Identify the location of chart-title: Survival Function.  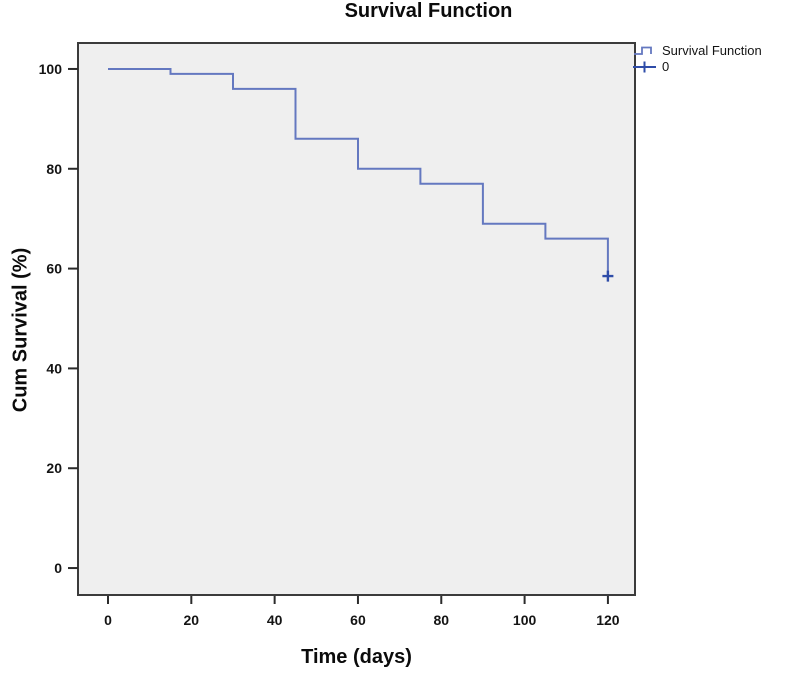
(428, 11).